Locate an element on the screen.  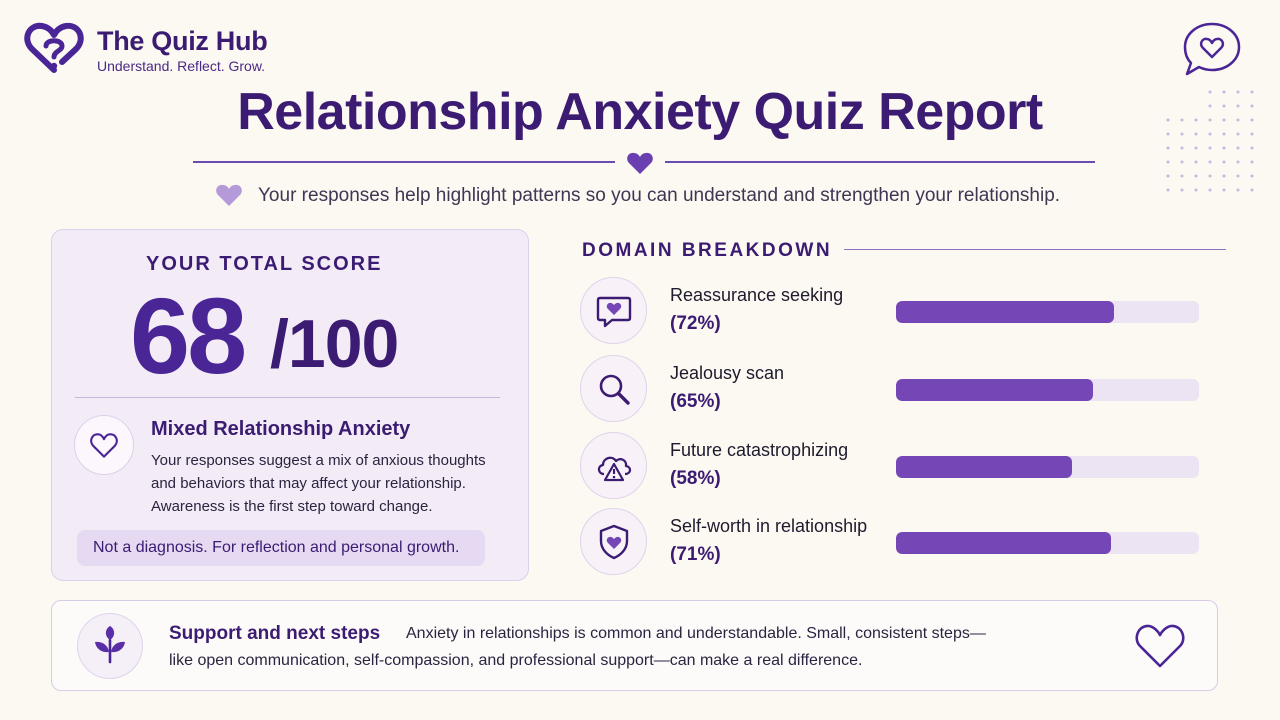
domain-percent: (71%) is located at coordinates (695, 554).